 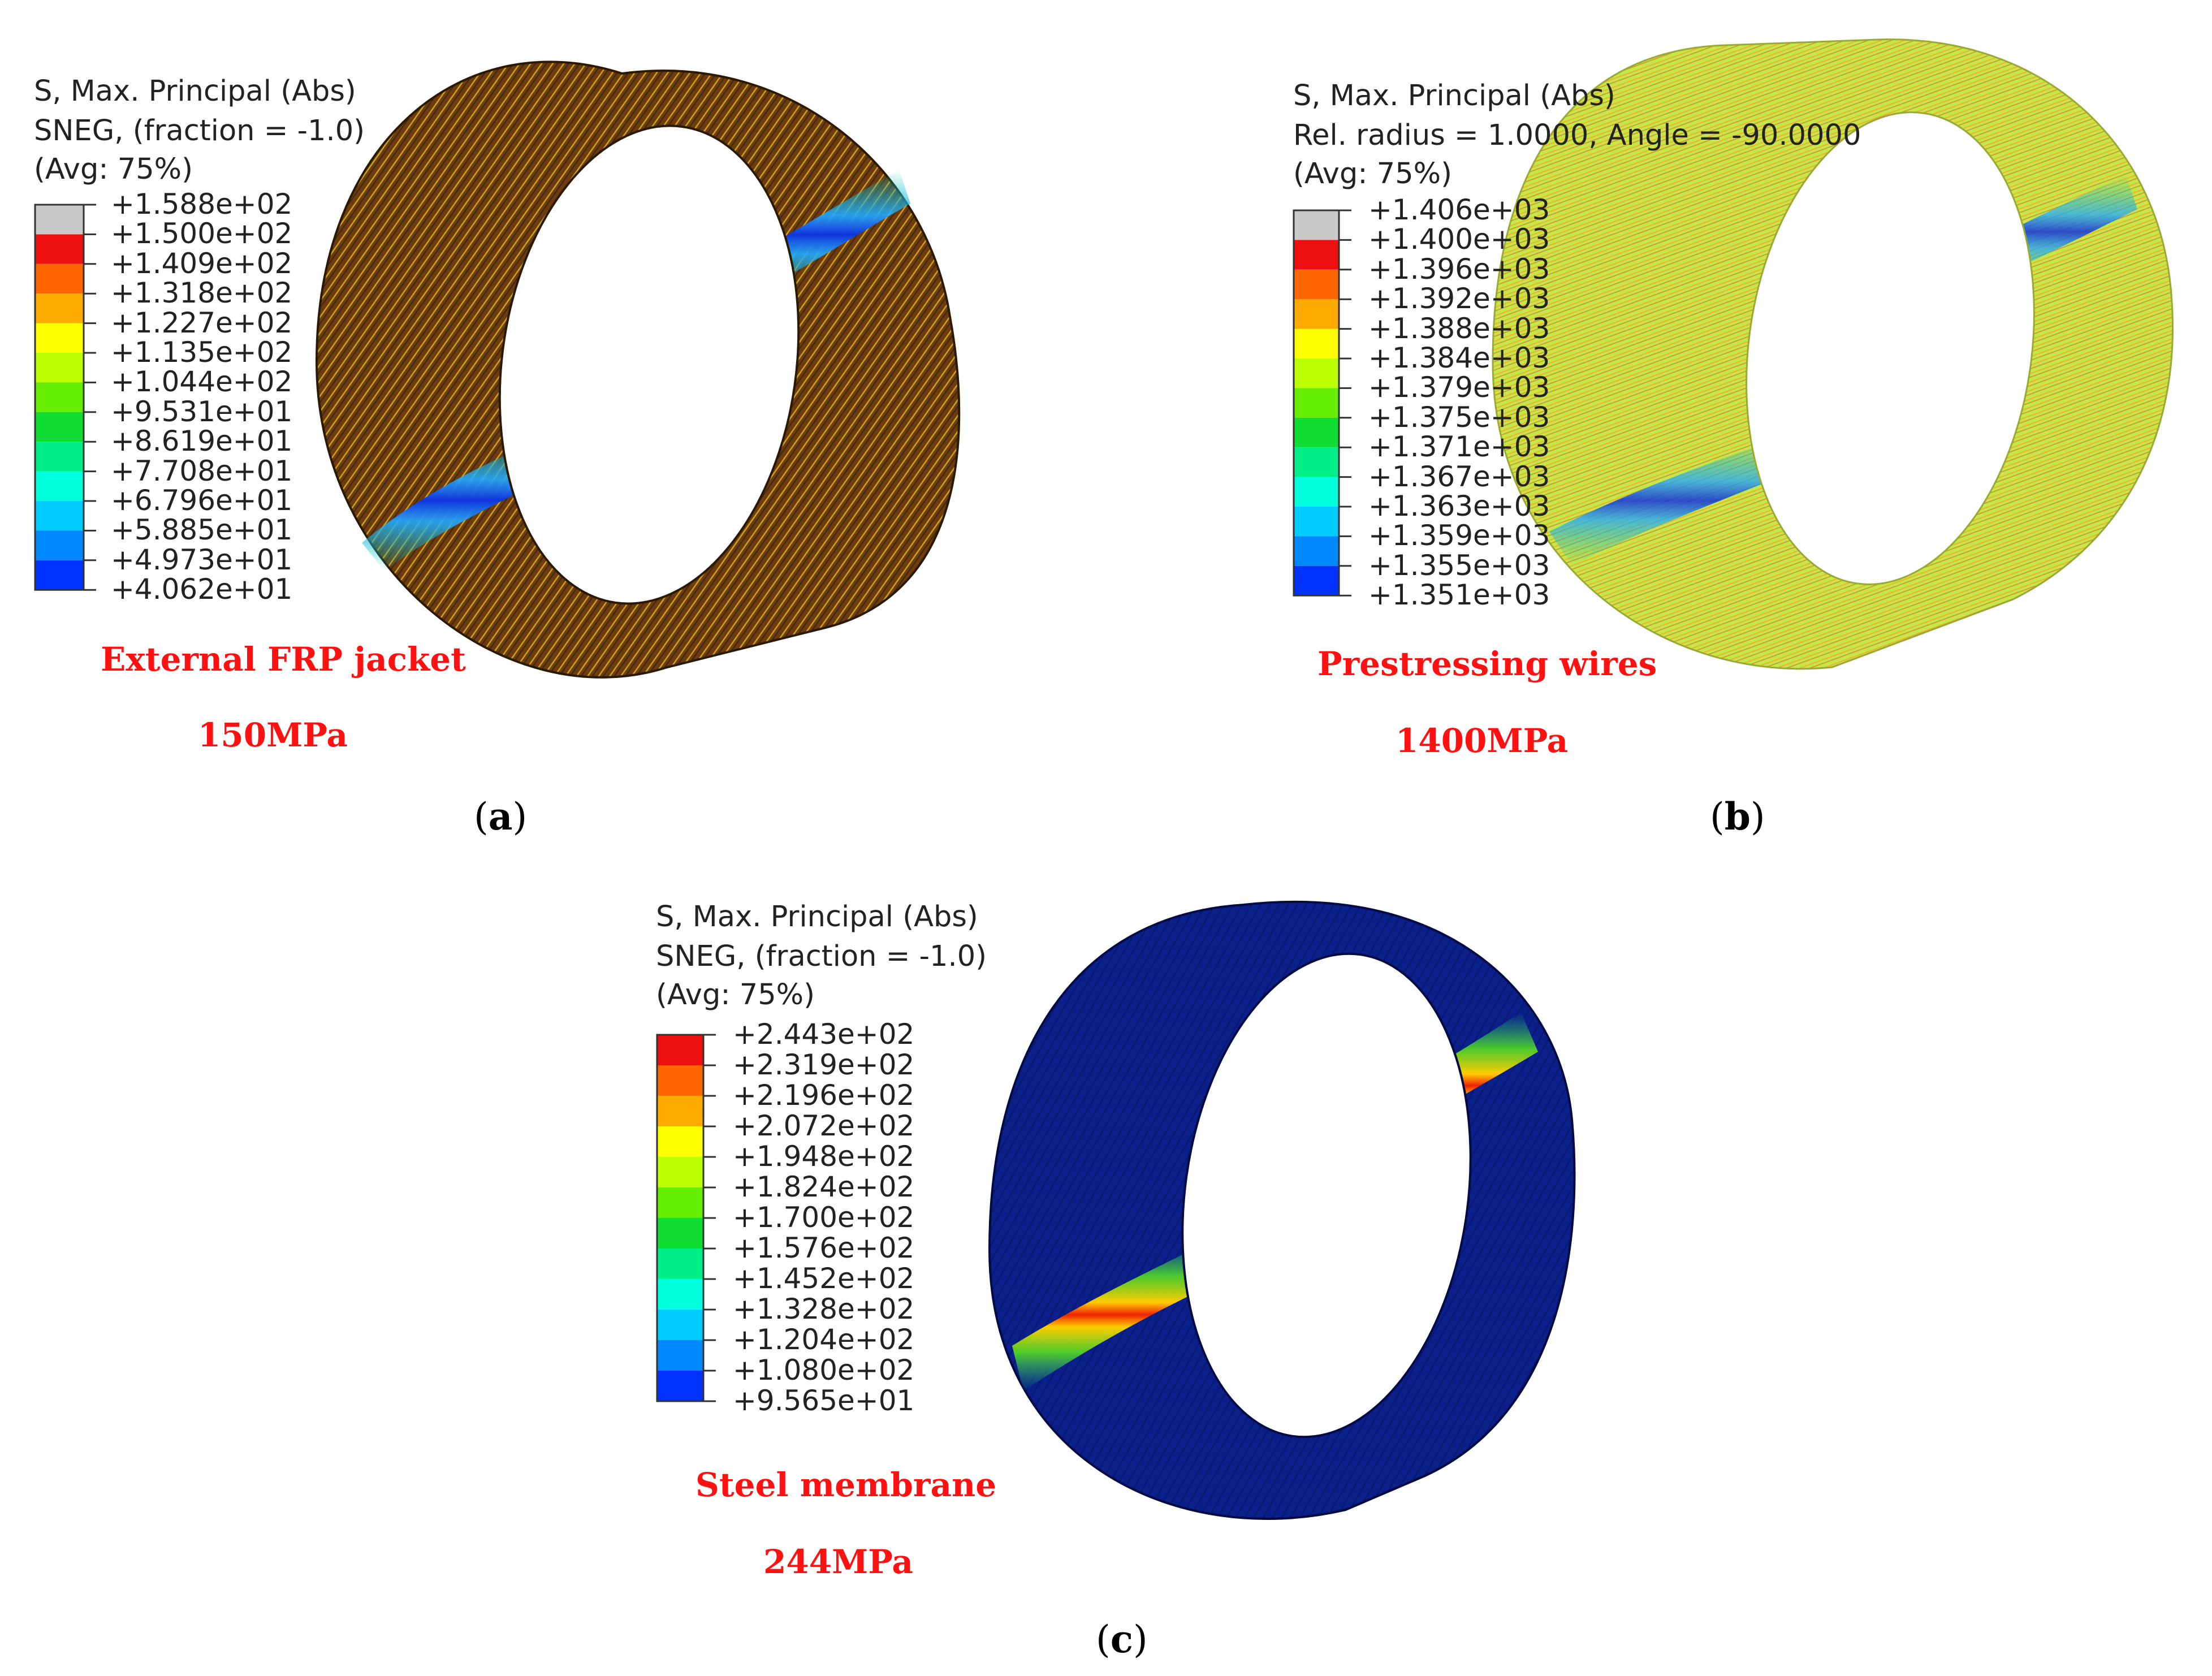 What do you see at coordinates (1459, 358) in the screenshot?
I see `legend-tick-label: +1.384e+03` at bounding box center [1459, 358].